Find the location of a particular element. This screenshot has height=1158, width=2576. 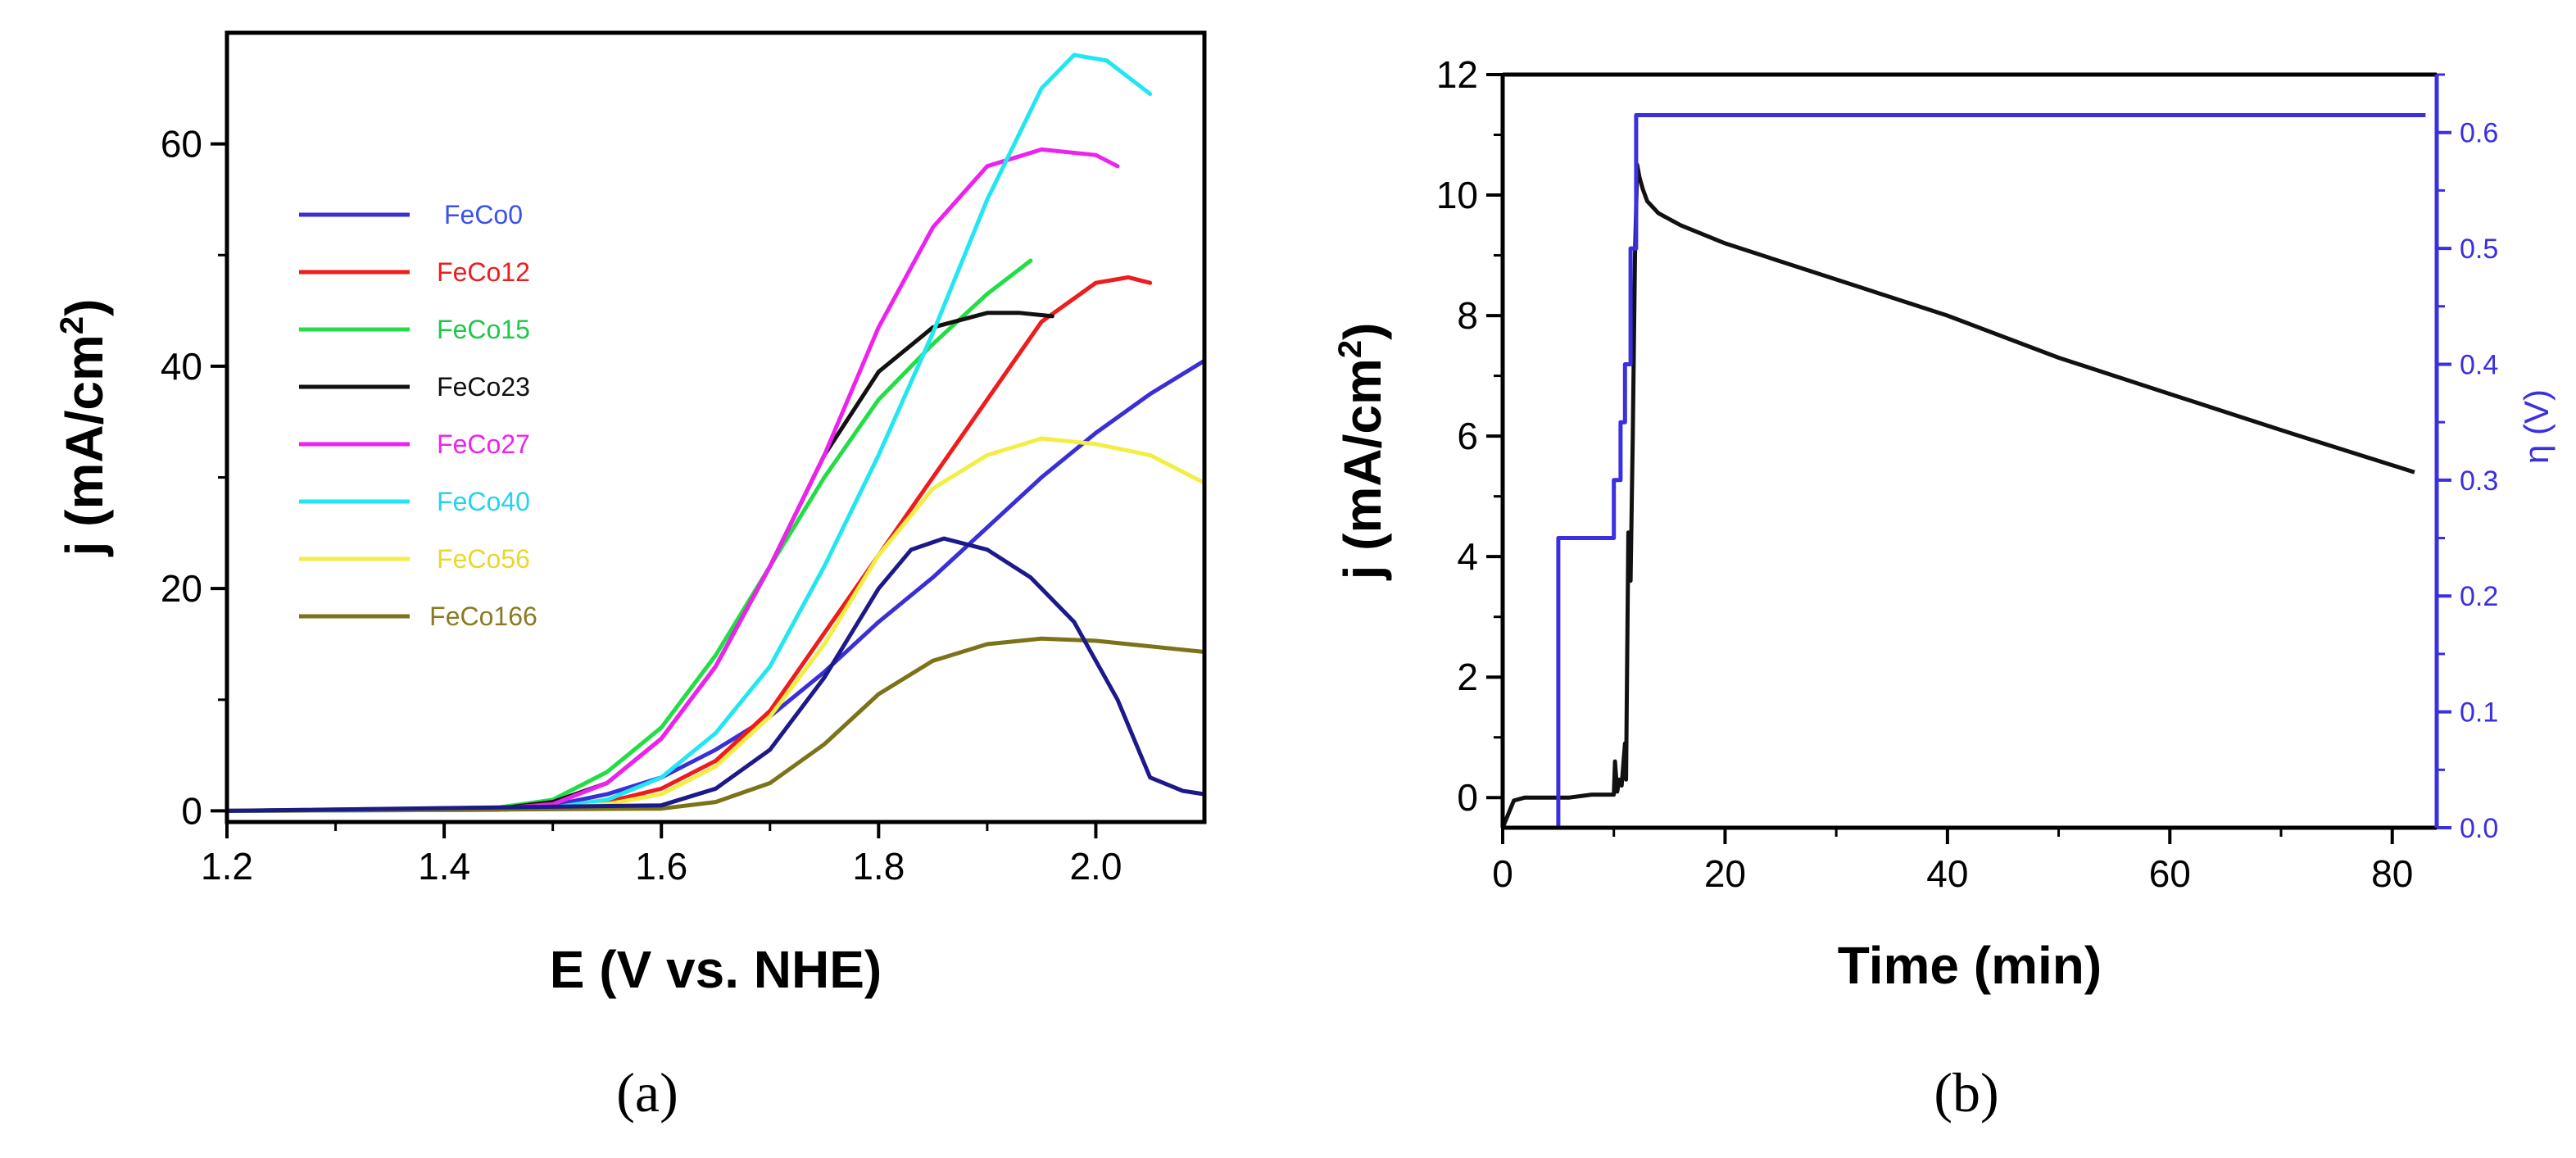

panel-b-y-axis-label: j (mA/cm2) is located at coordinates (1362, 452).